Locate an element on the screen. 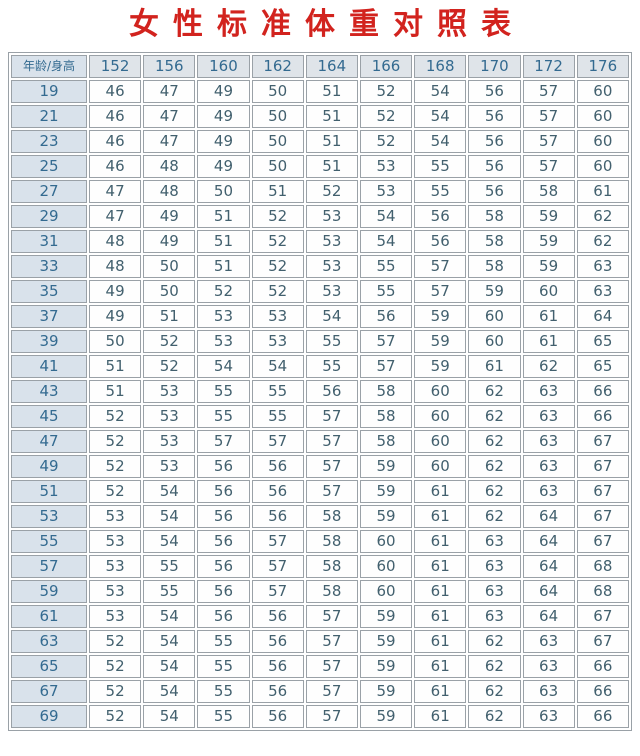 This screenshot has width=640, height=756. age-cell: 39 is located at coordinates (49, 341).